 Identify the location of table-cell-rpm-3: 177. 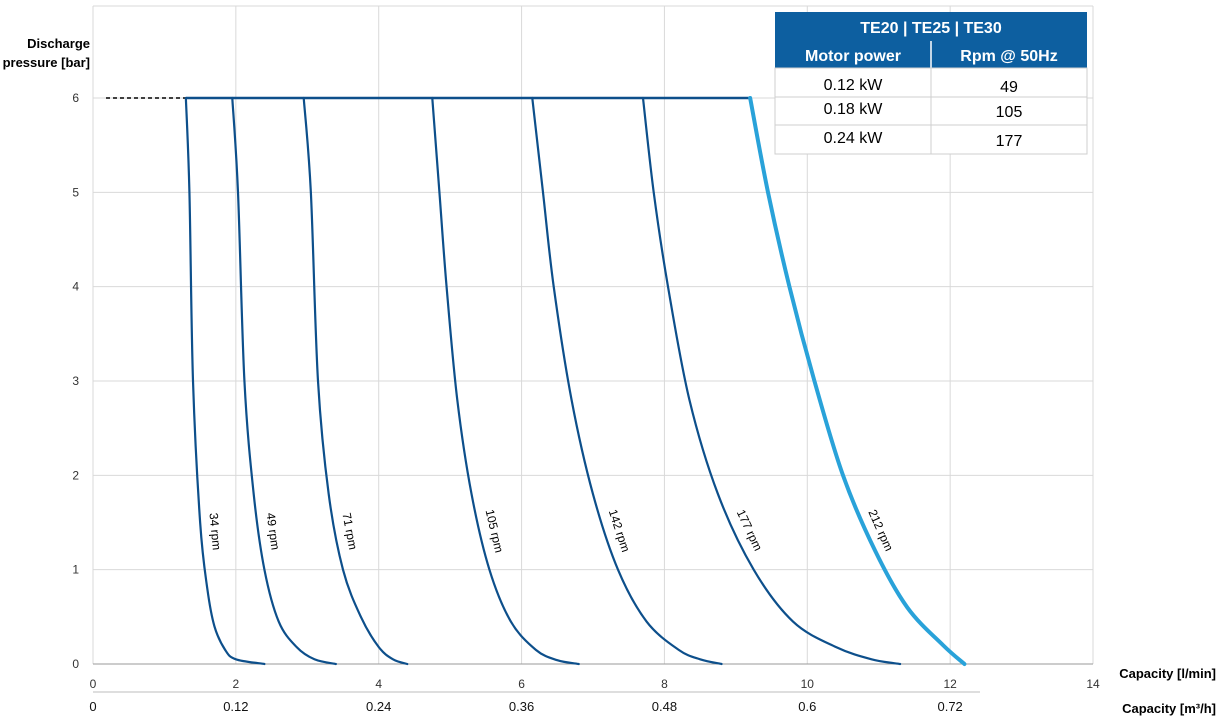
(1009, 141).